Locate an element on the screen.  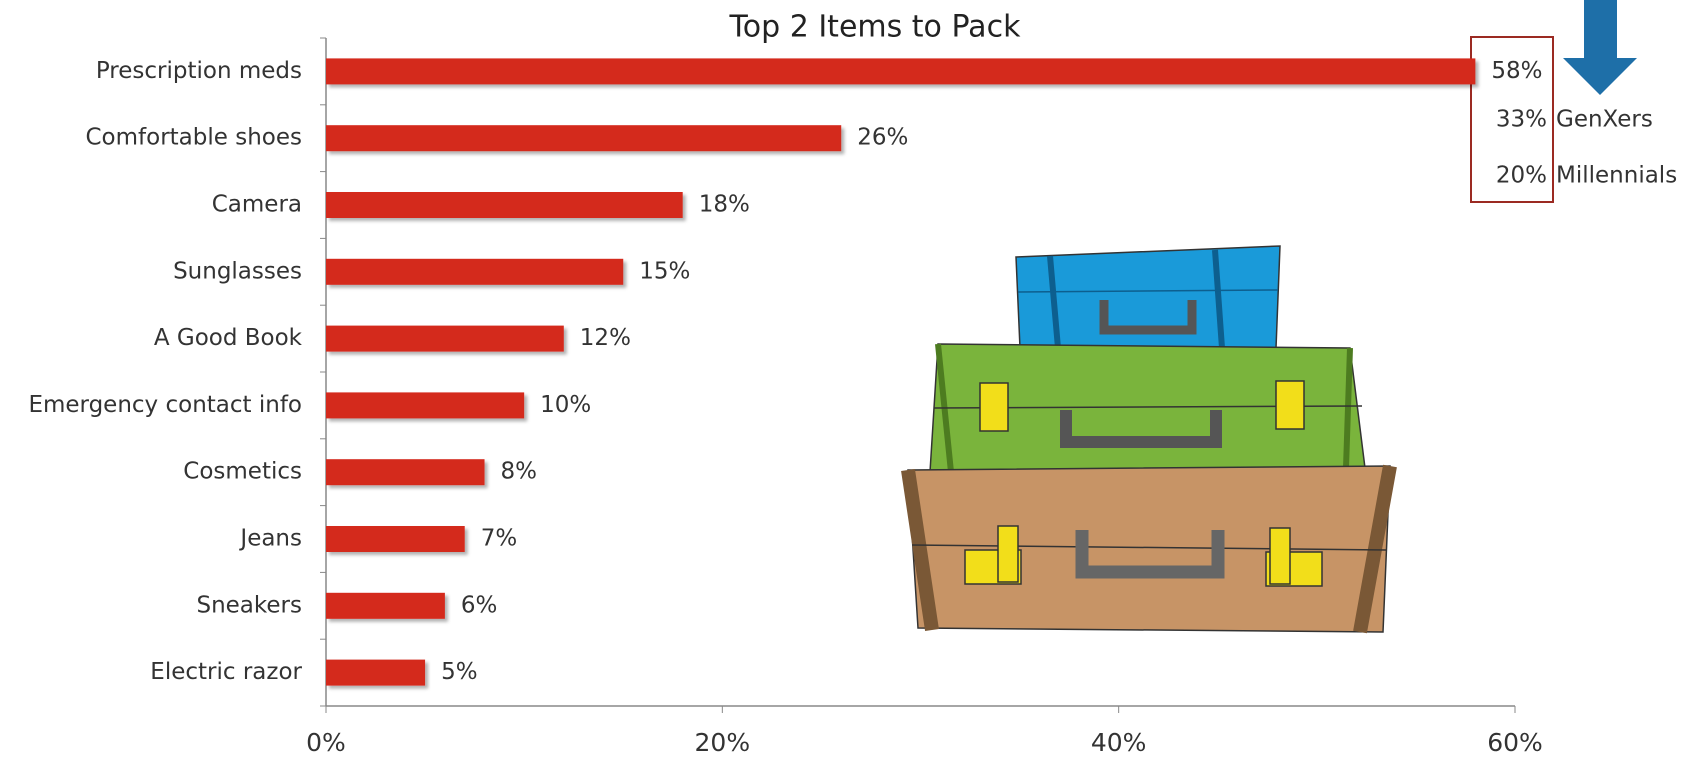
x-tick-label: 20% is located at coordinates (723, 742).